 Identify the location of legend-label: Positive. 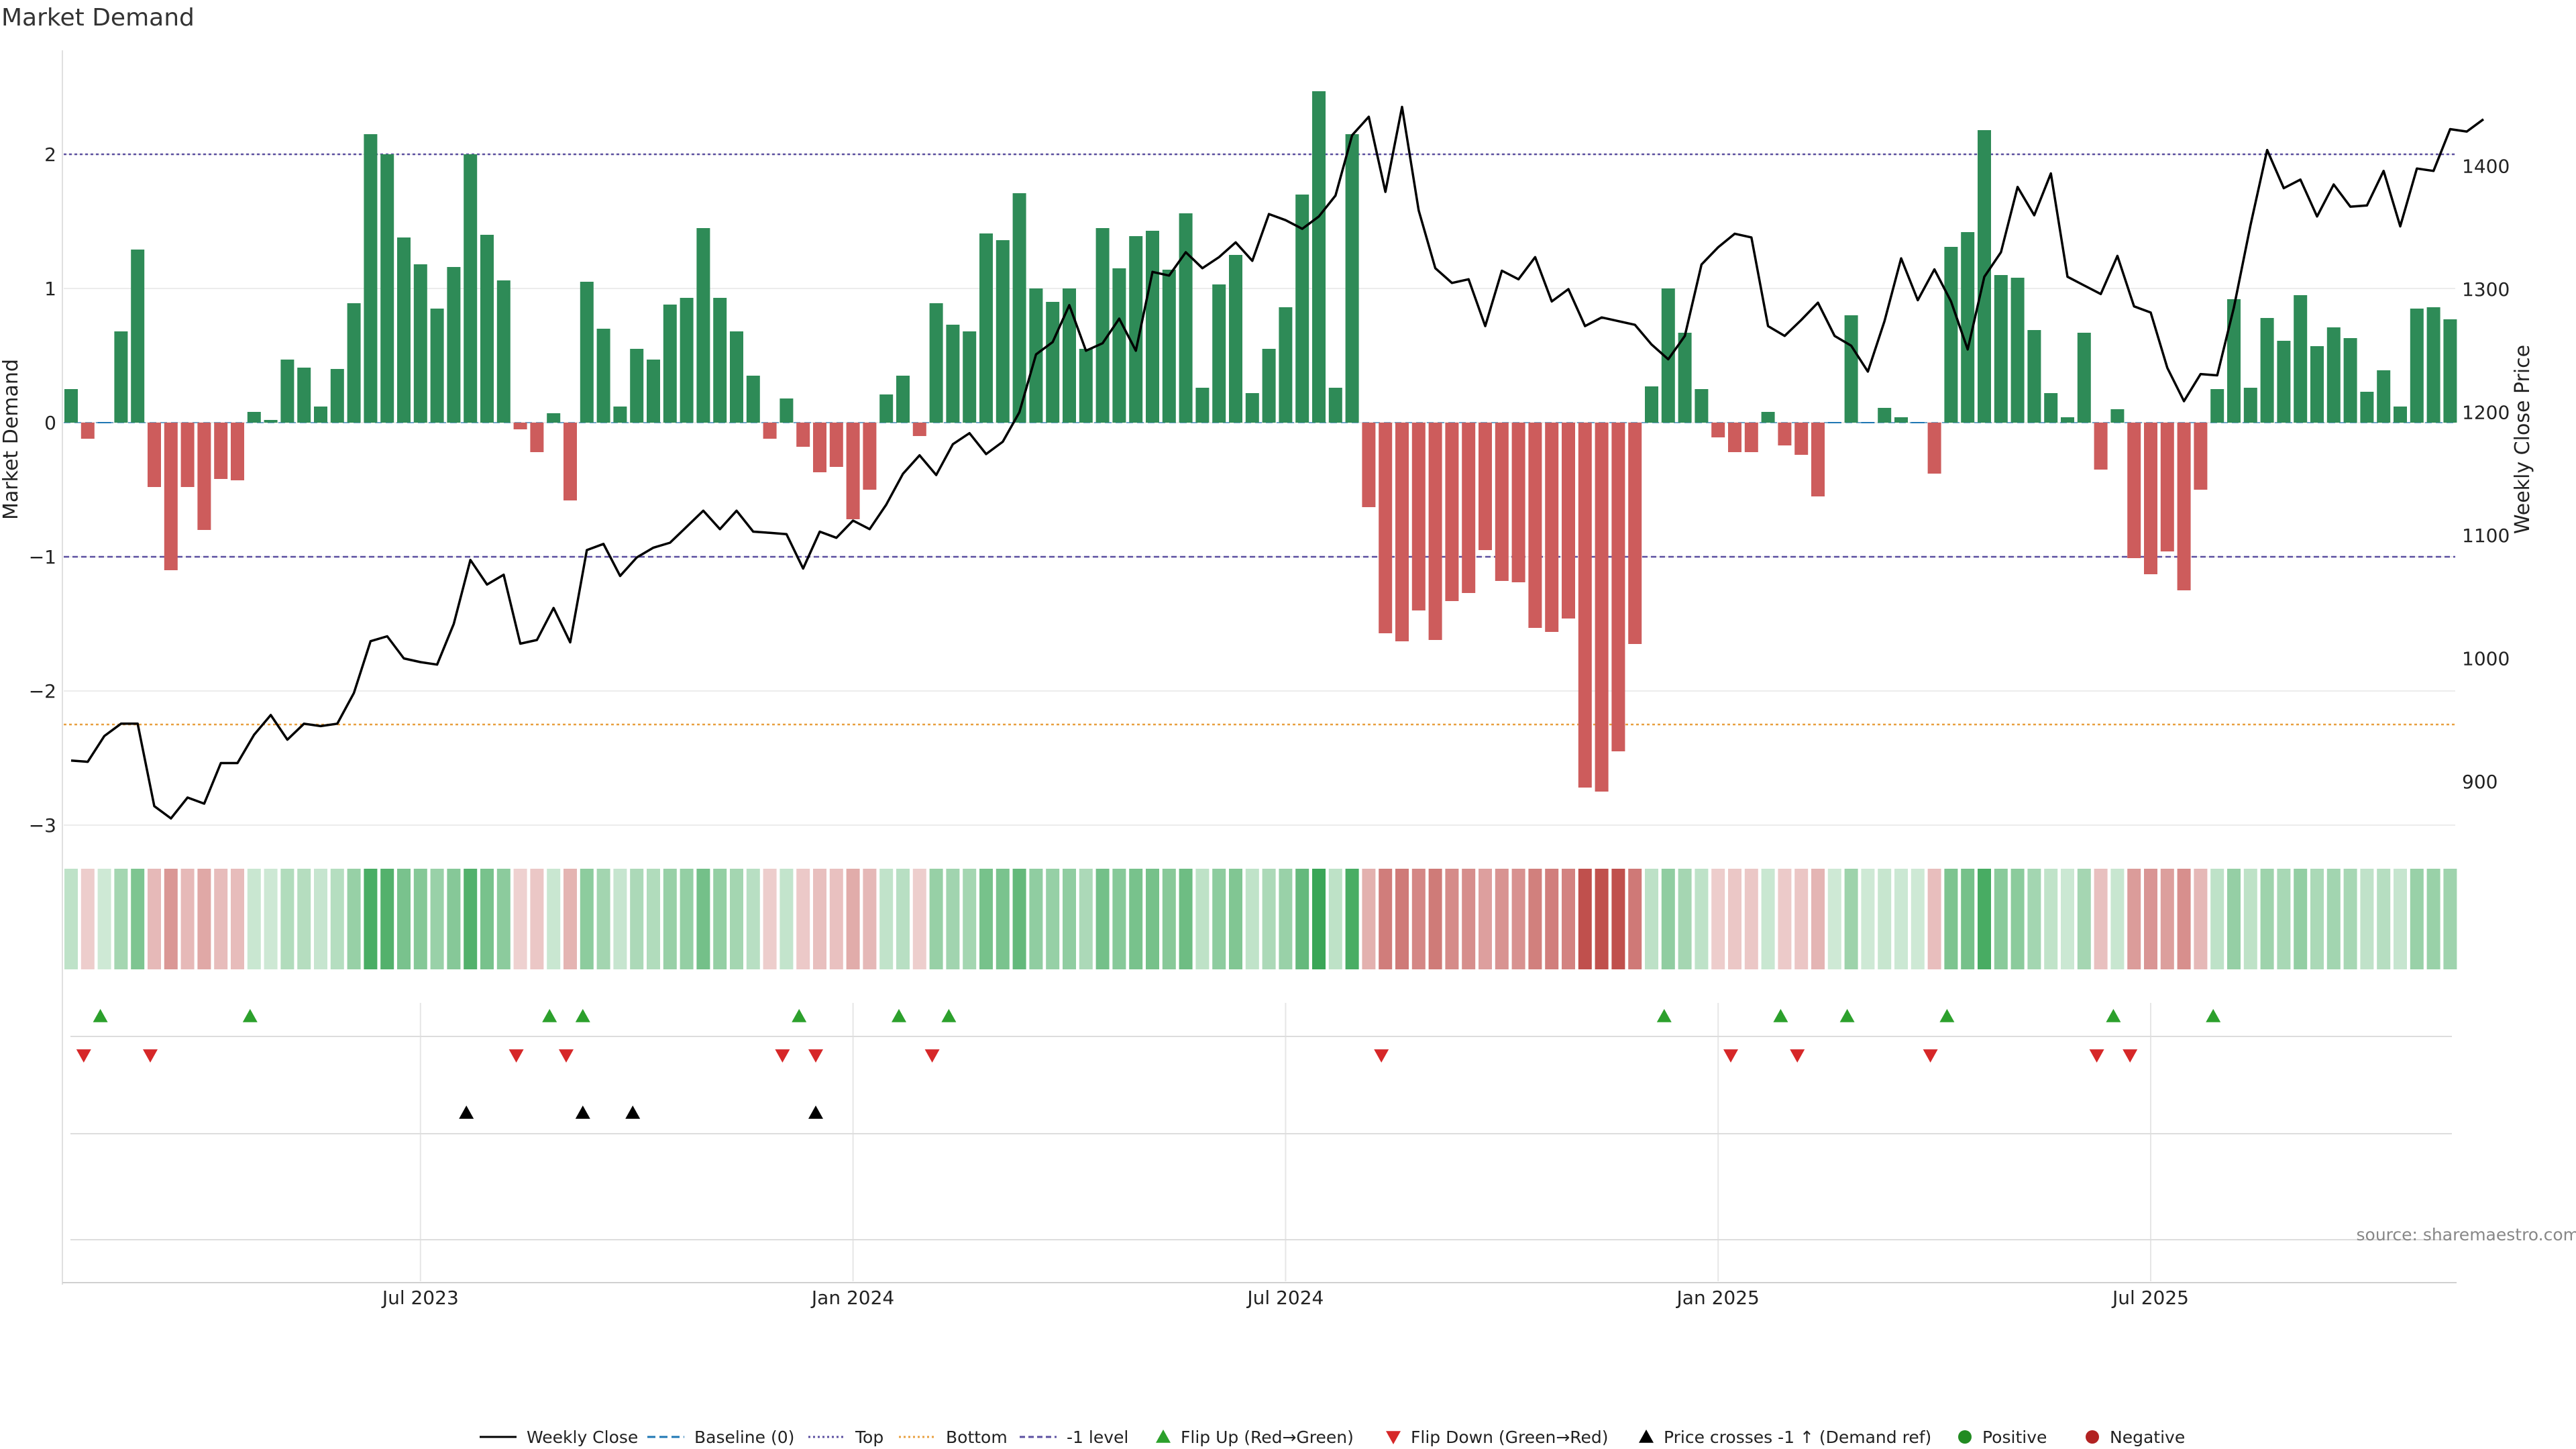
(2014, 1437).